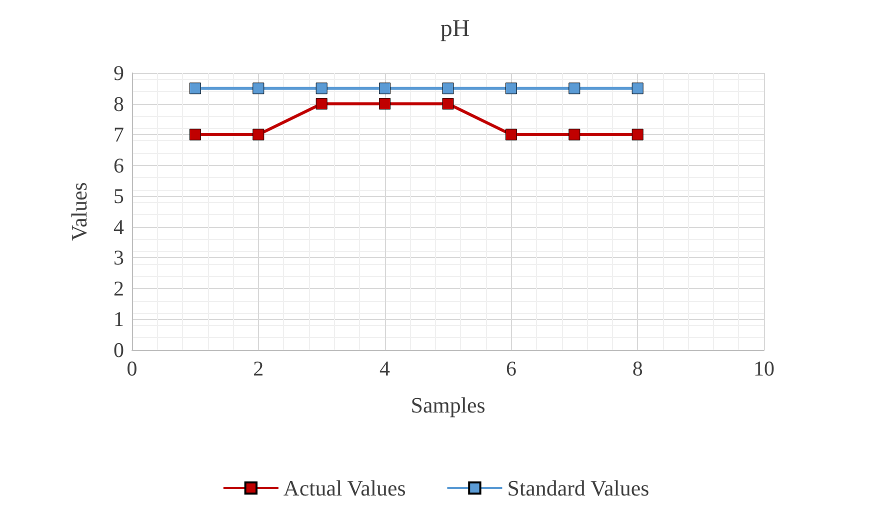 Image resolution: width=872 pixels, height=508 pixels. Describe the element at coordinates (511, 368) in the screenshot. I see `x-tick-label: 6` at that location.